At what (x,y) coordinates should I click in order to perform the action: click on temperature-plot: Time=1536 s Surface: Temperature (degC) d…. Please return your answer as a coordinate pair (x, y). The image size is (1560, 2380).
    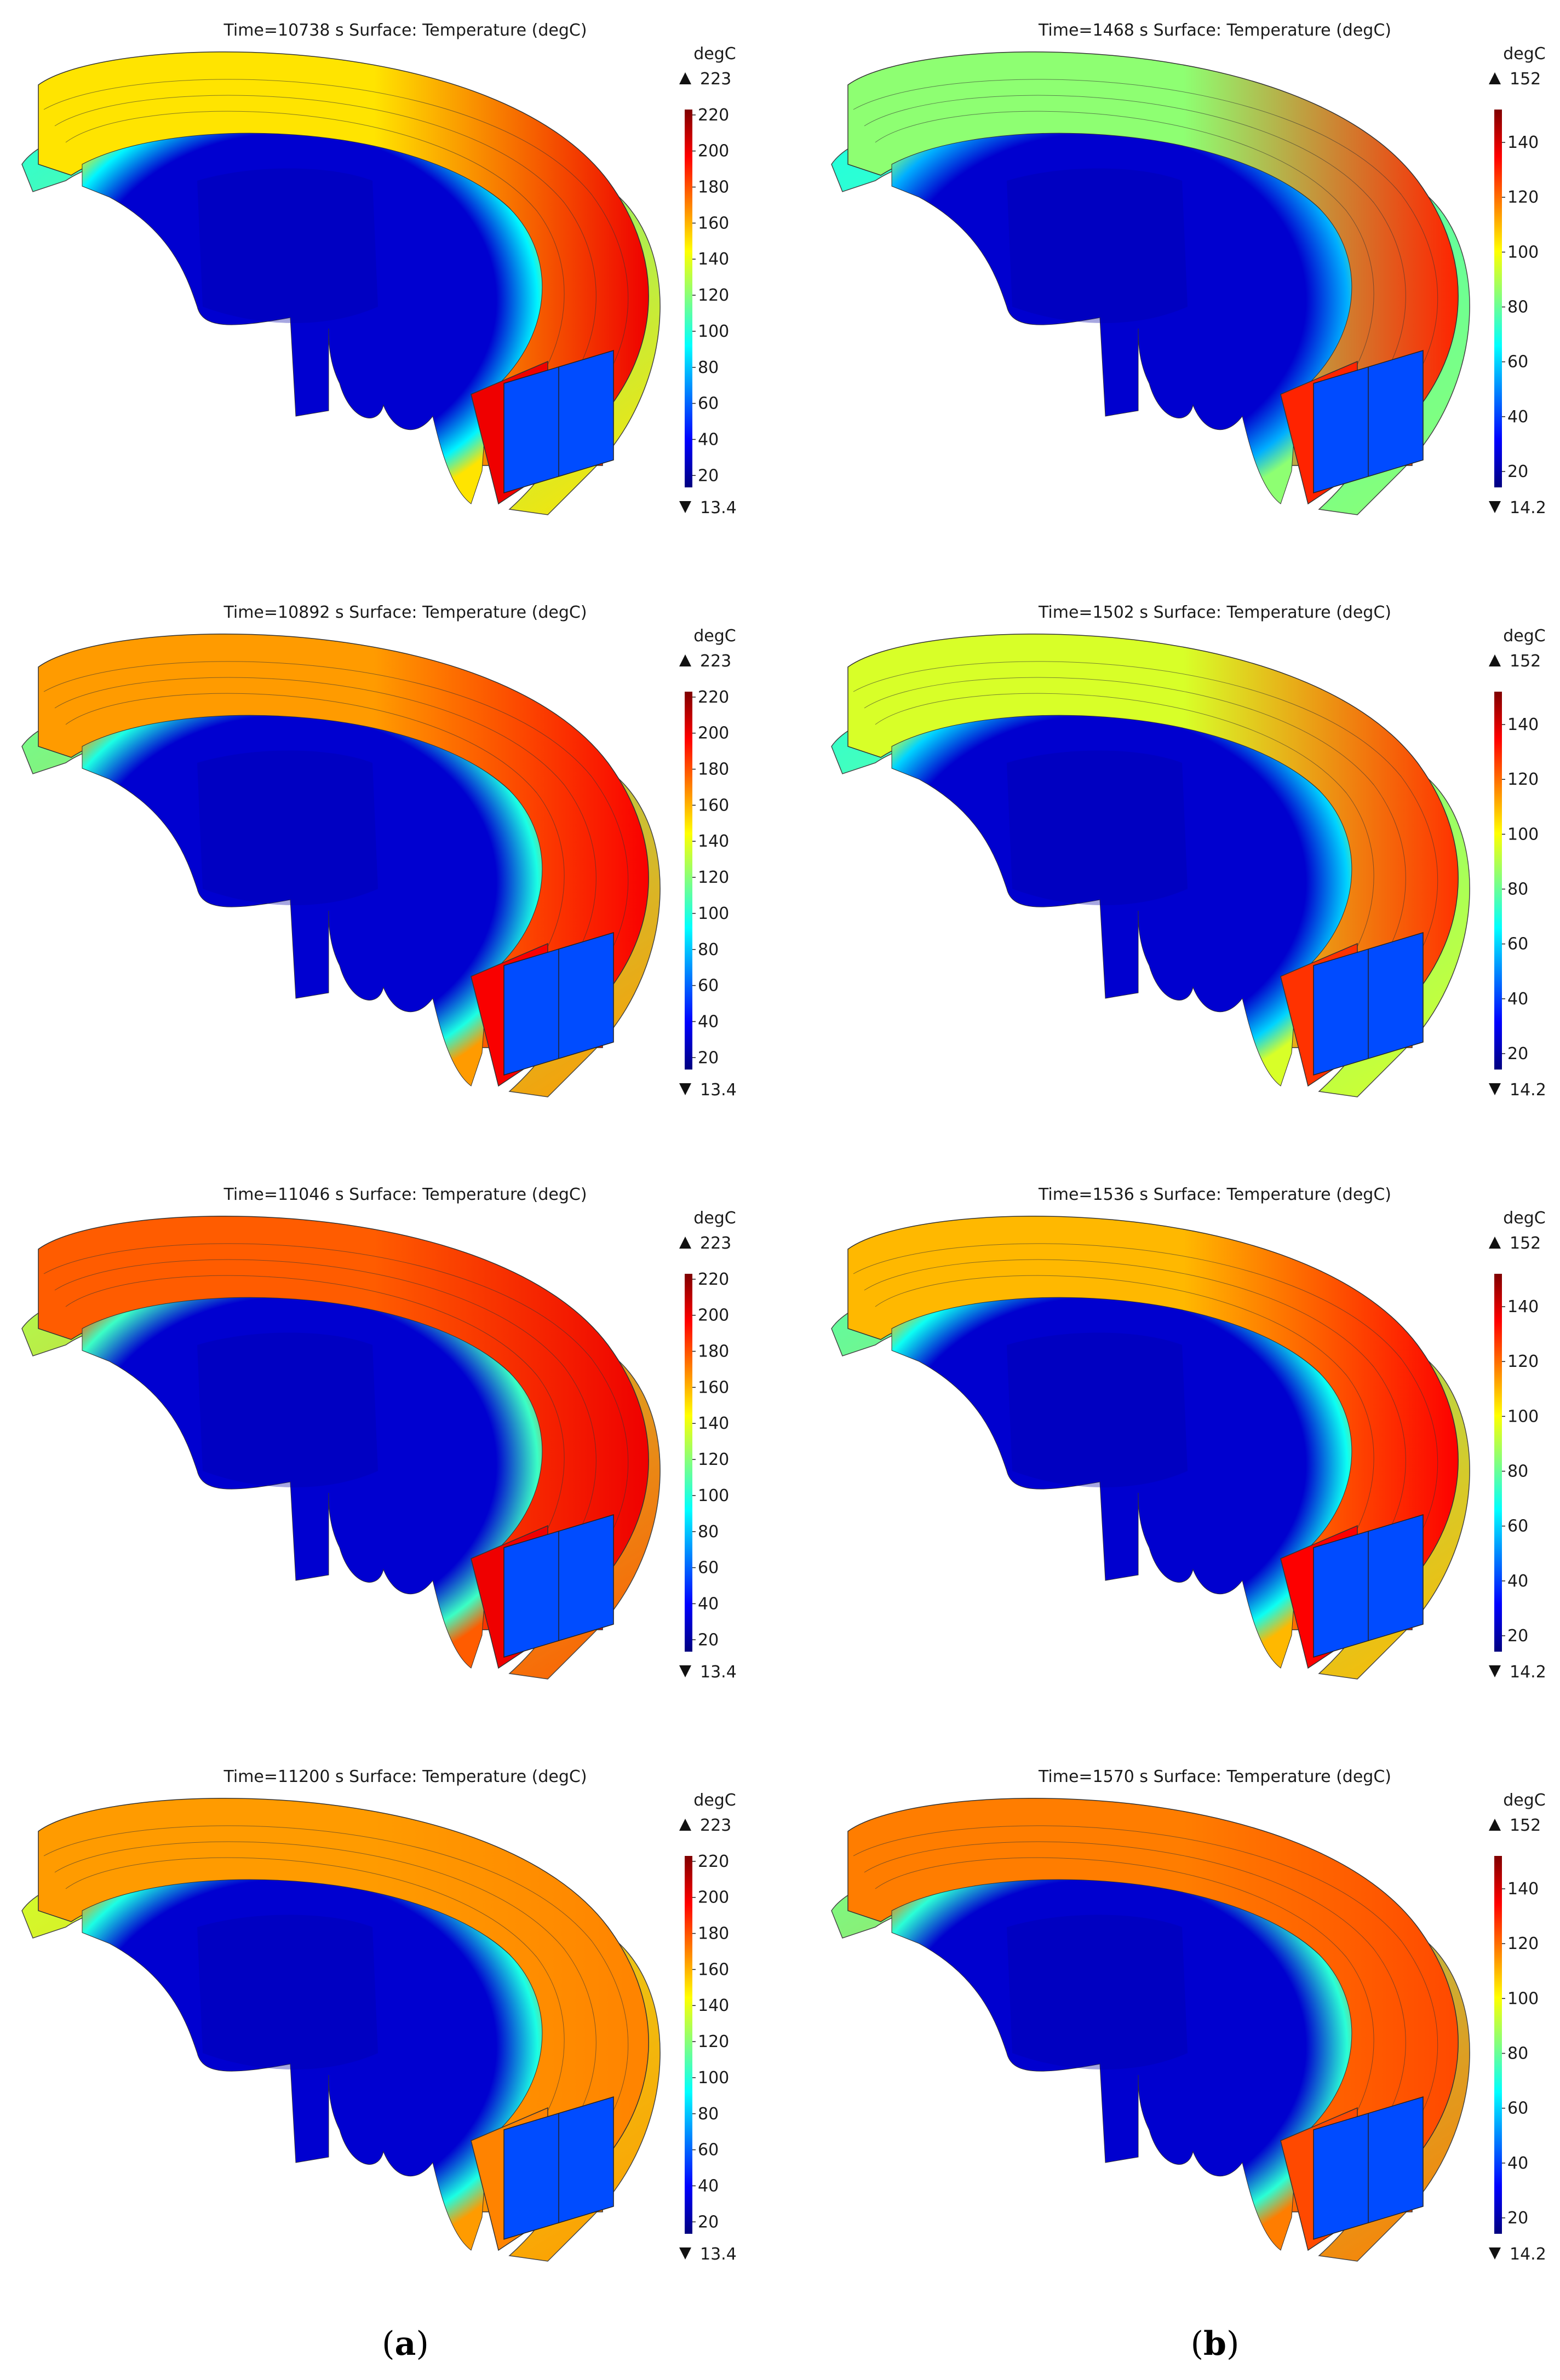
    Looking at the image, I should click on (1188, 1433).